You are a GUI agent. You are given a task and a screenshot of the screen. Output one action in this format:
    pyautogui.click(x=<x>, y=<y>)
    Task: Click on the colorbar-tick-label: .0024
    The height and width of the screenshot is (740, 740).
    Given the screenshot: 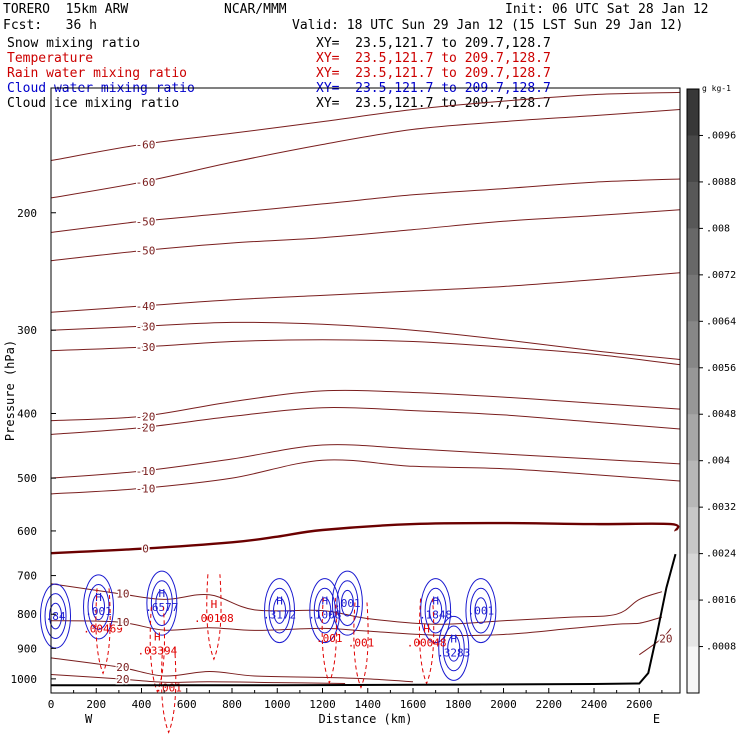 What is the action you would take?
    pyautogui.click(x=721, y=554)
    